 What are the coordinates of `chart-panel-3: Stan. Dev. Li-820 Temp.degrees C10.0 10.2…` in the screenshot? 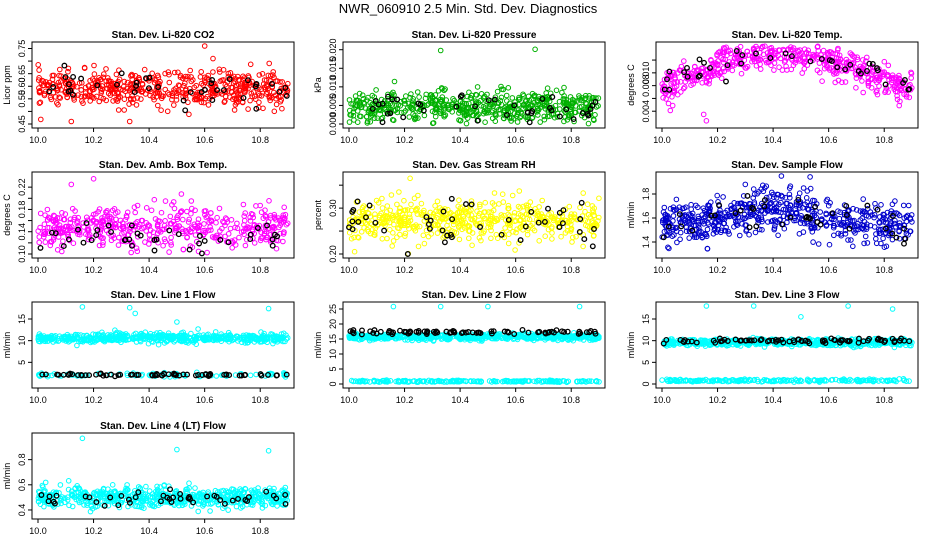 It's located at (772, 87).